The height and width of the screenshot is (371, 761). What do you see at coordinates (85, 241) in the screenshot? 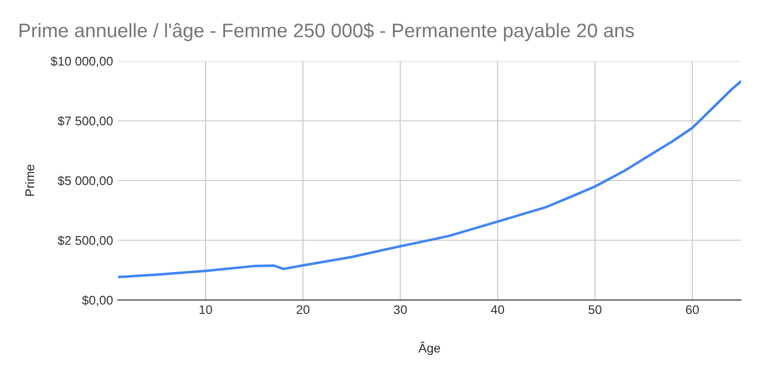
I see `y-tick-label: $2 500,00` at bounding box center [85, 241].